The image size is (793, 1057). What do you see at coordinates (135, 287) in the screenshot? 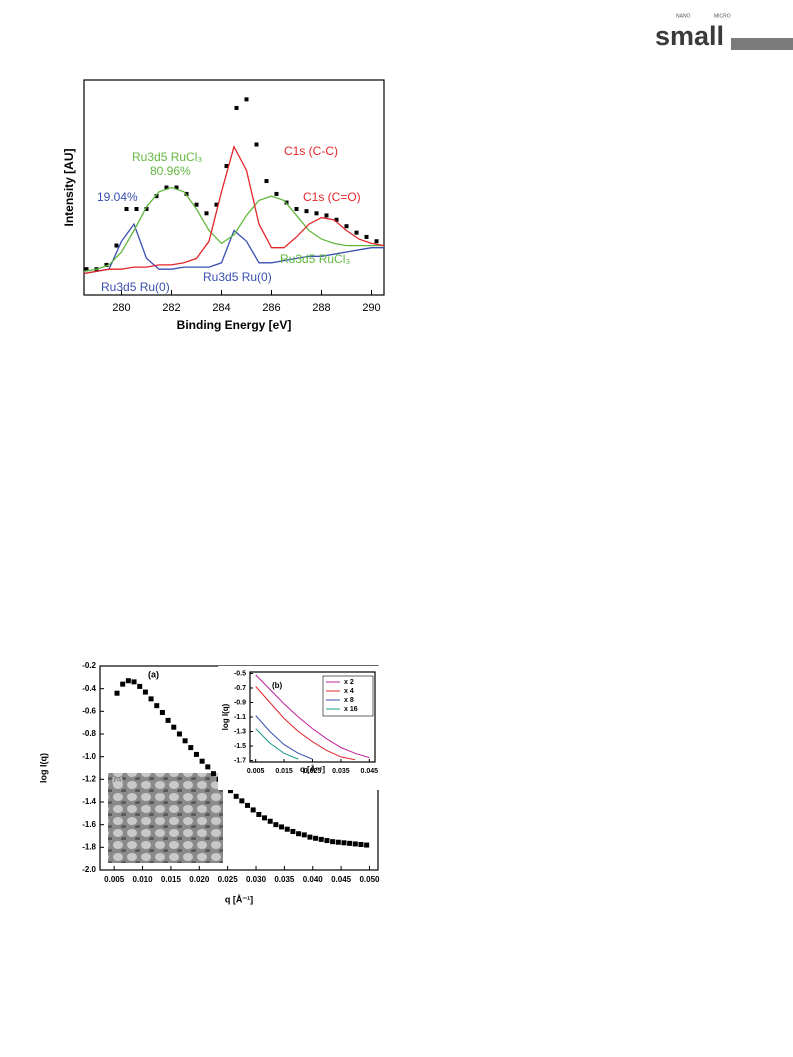
I see `annotation: Ru3d5 Ru(0)` at bounding box center [135, 287].